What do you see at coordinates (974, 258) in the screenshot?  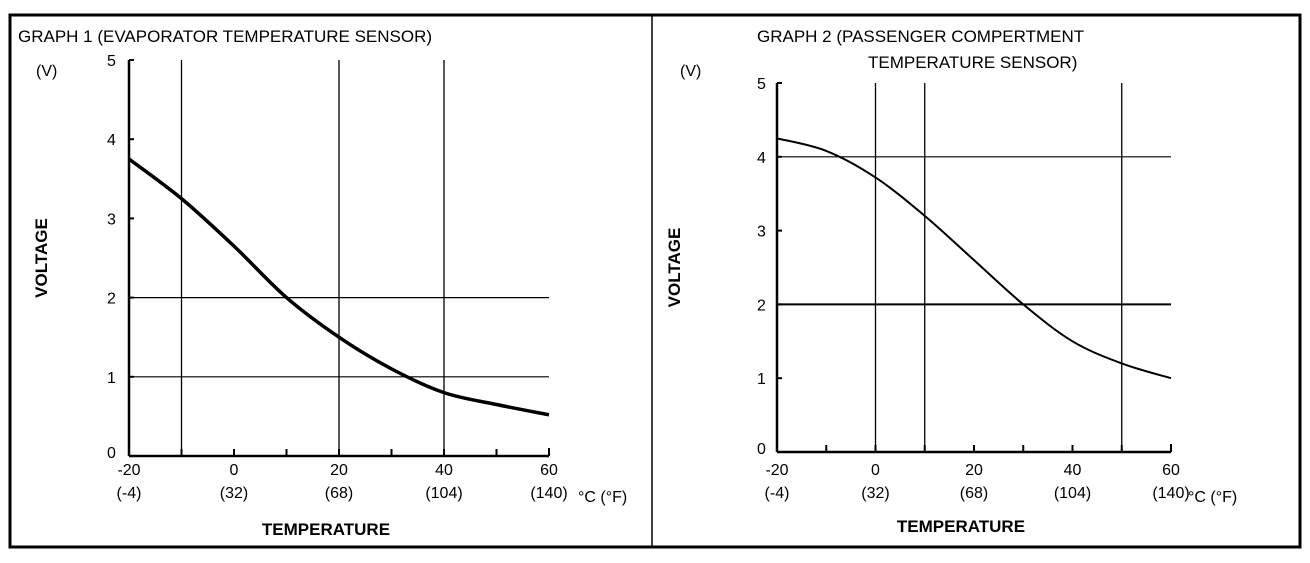 I see `voltage-curve` at bounding box center [974, 258].